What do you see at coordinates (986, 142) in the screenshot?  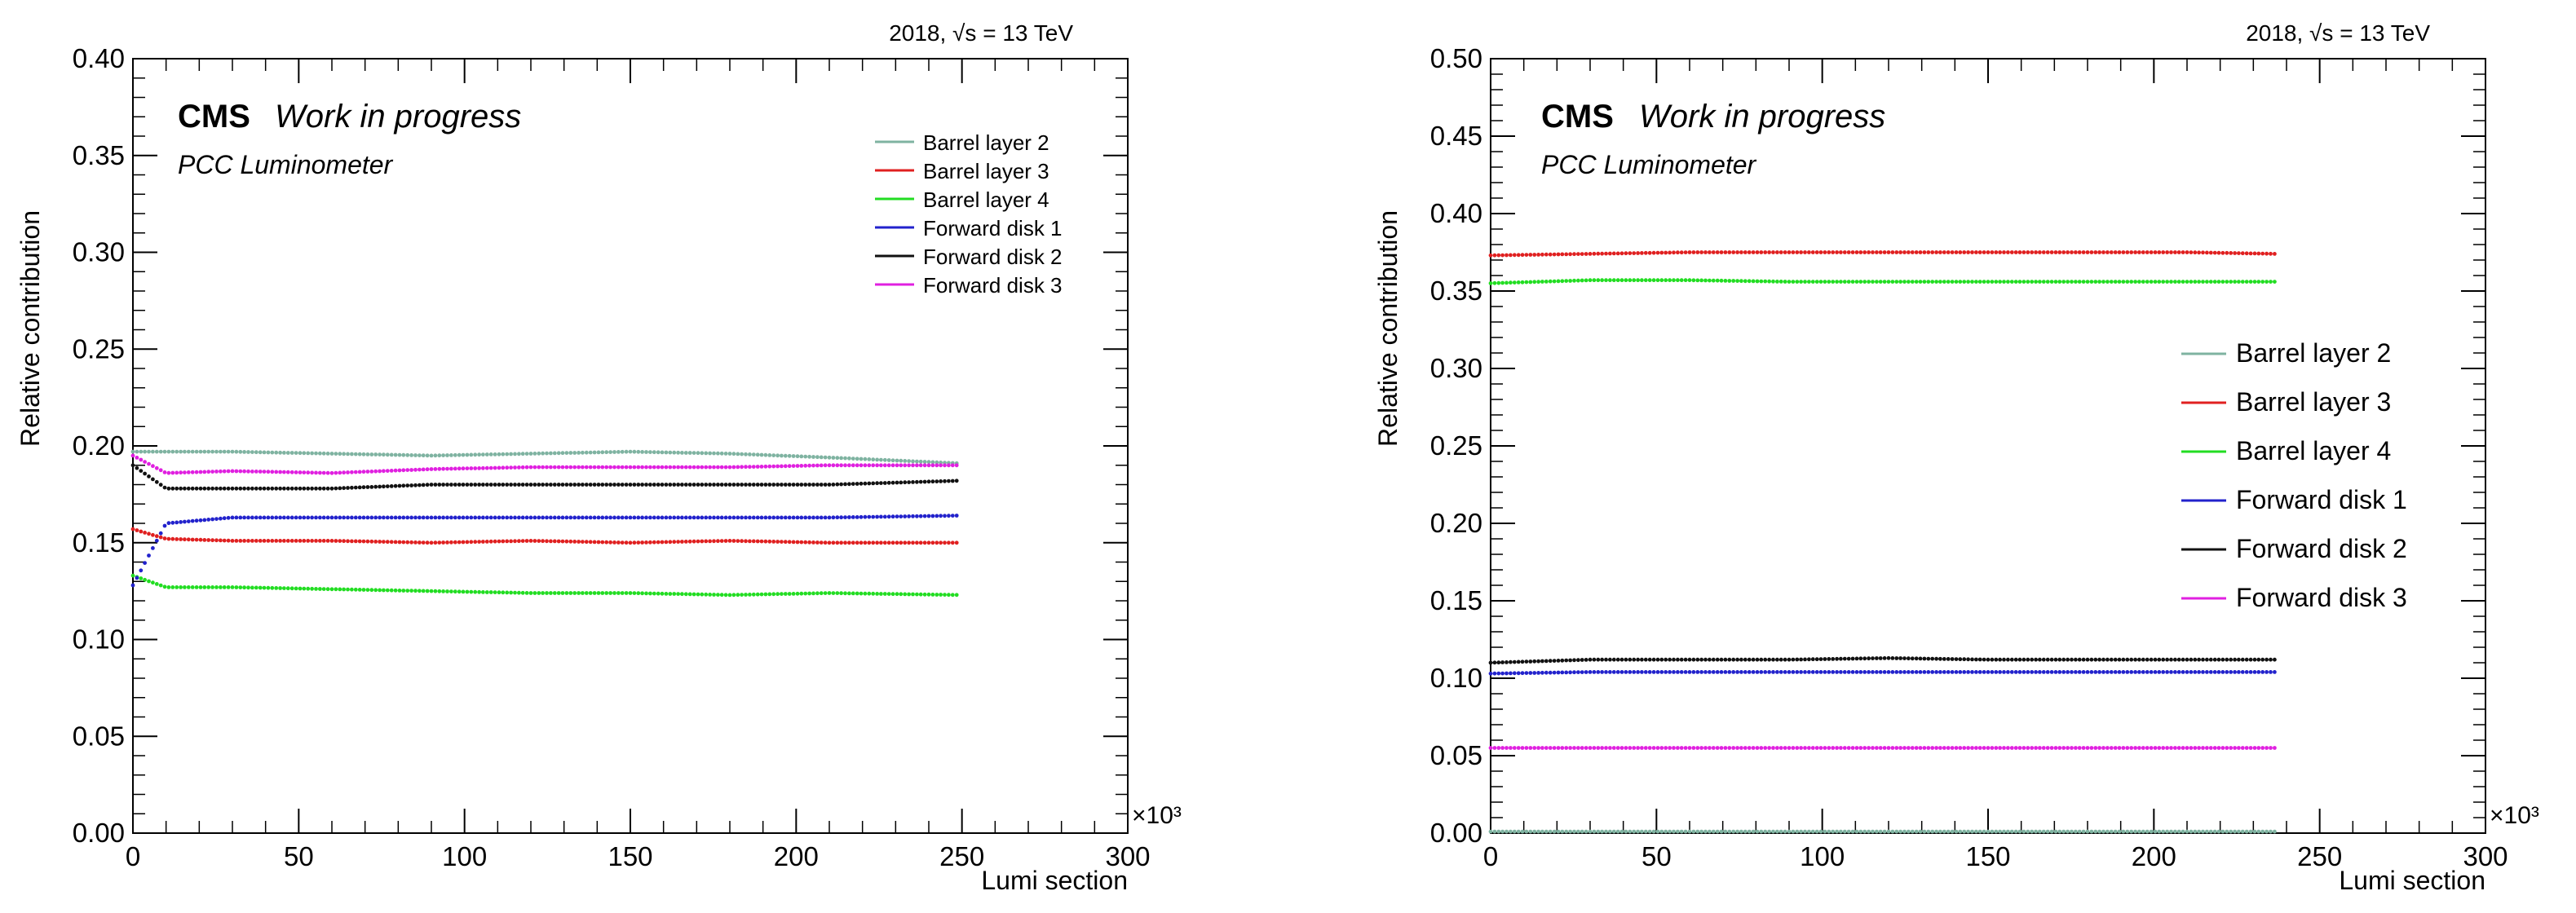 I see `legend-label: Barrel layer 2` at bounding box center [986, 142].